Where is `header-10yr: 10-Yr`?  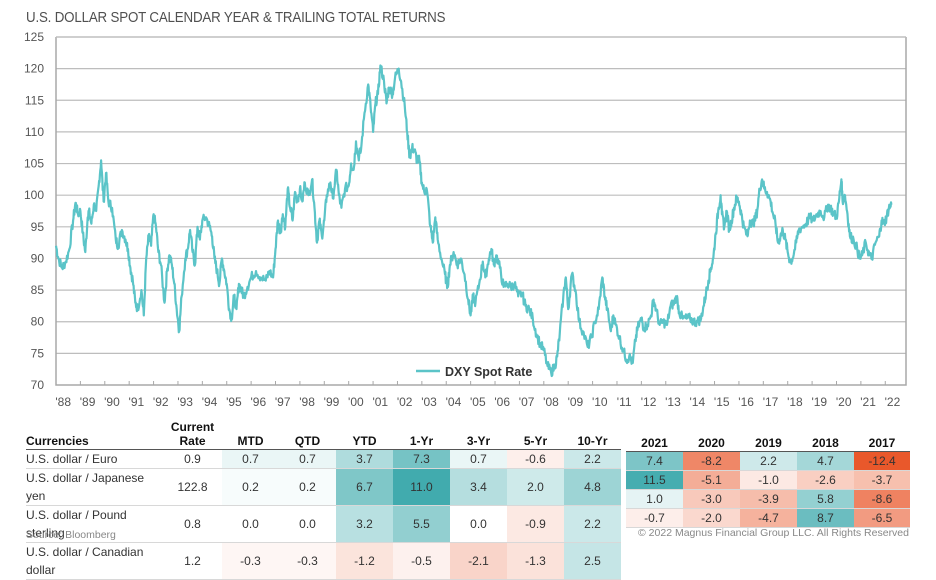 header-10yr: 10-Yr is located at coordinates (592, 435).